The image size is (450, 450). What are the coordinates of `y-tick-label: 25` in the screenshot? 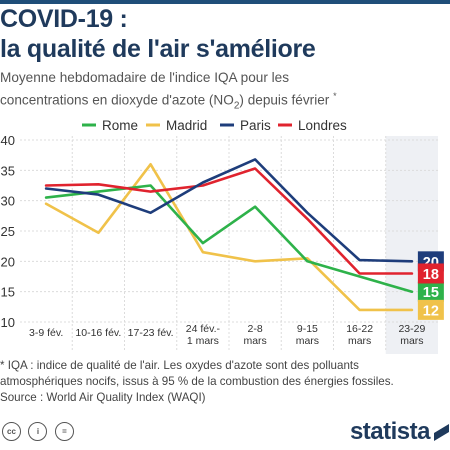 It's located at (8, 231).